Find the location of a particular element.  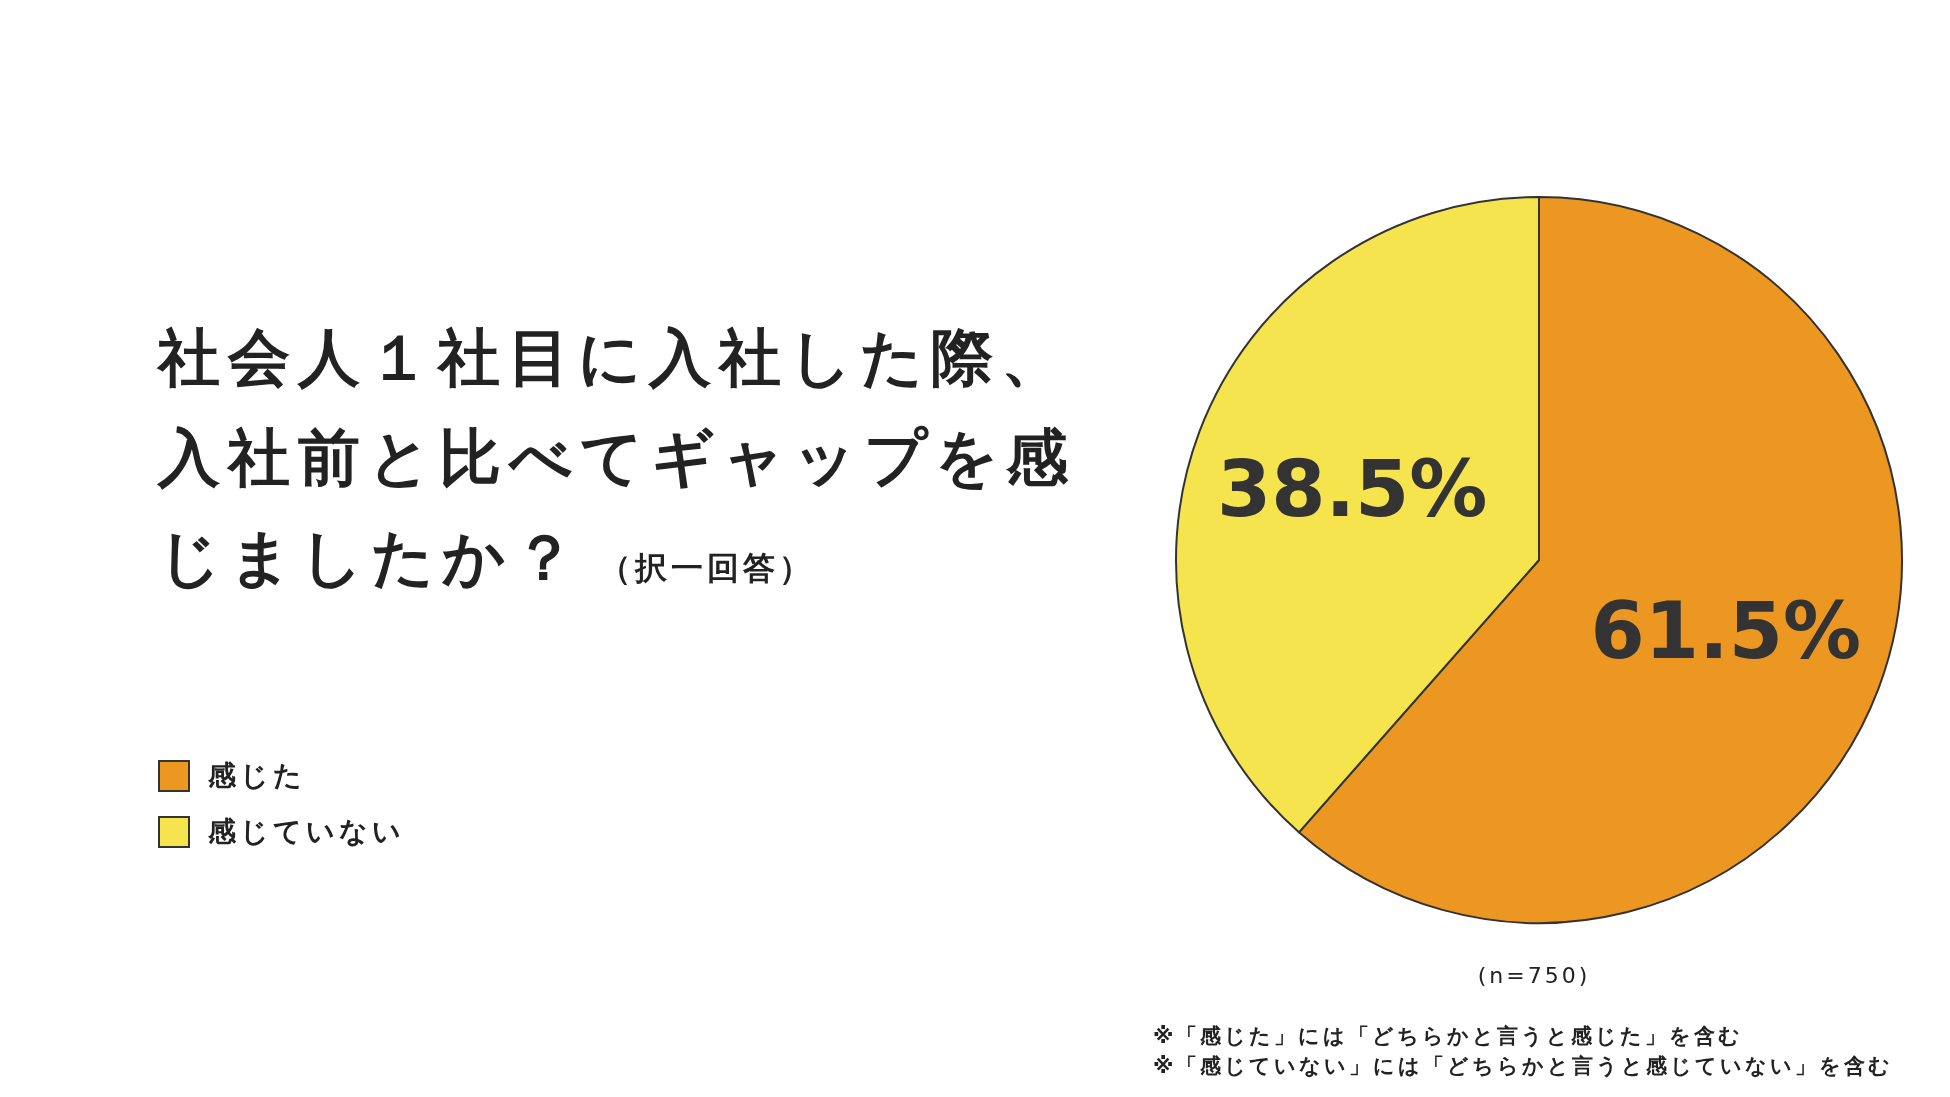

text: （択一回答） is located at coordinates (707, 568).